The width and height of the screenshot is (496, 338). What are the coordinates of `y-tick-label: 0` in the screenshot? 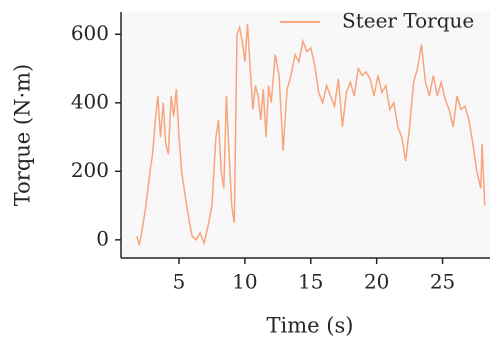 It's located at (102, 238).